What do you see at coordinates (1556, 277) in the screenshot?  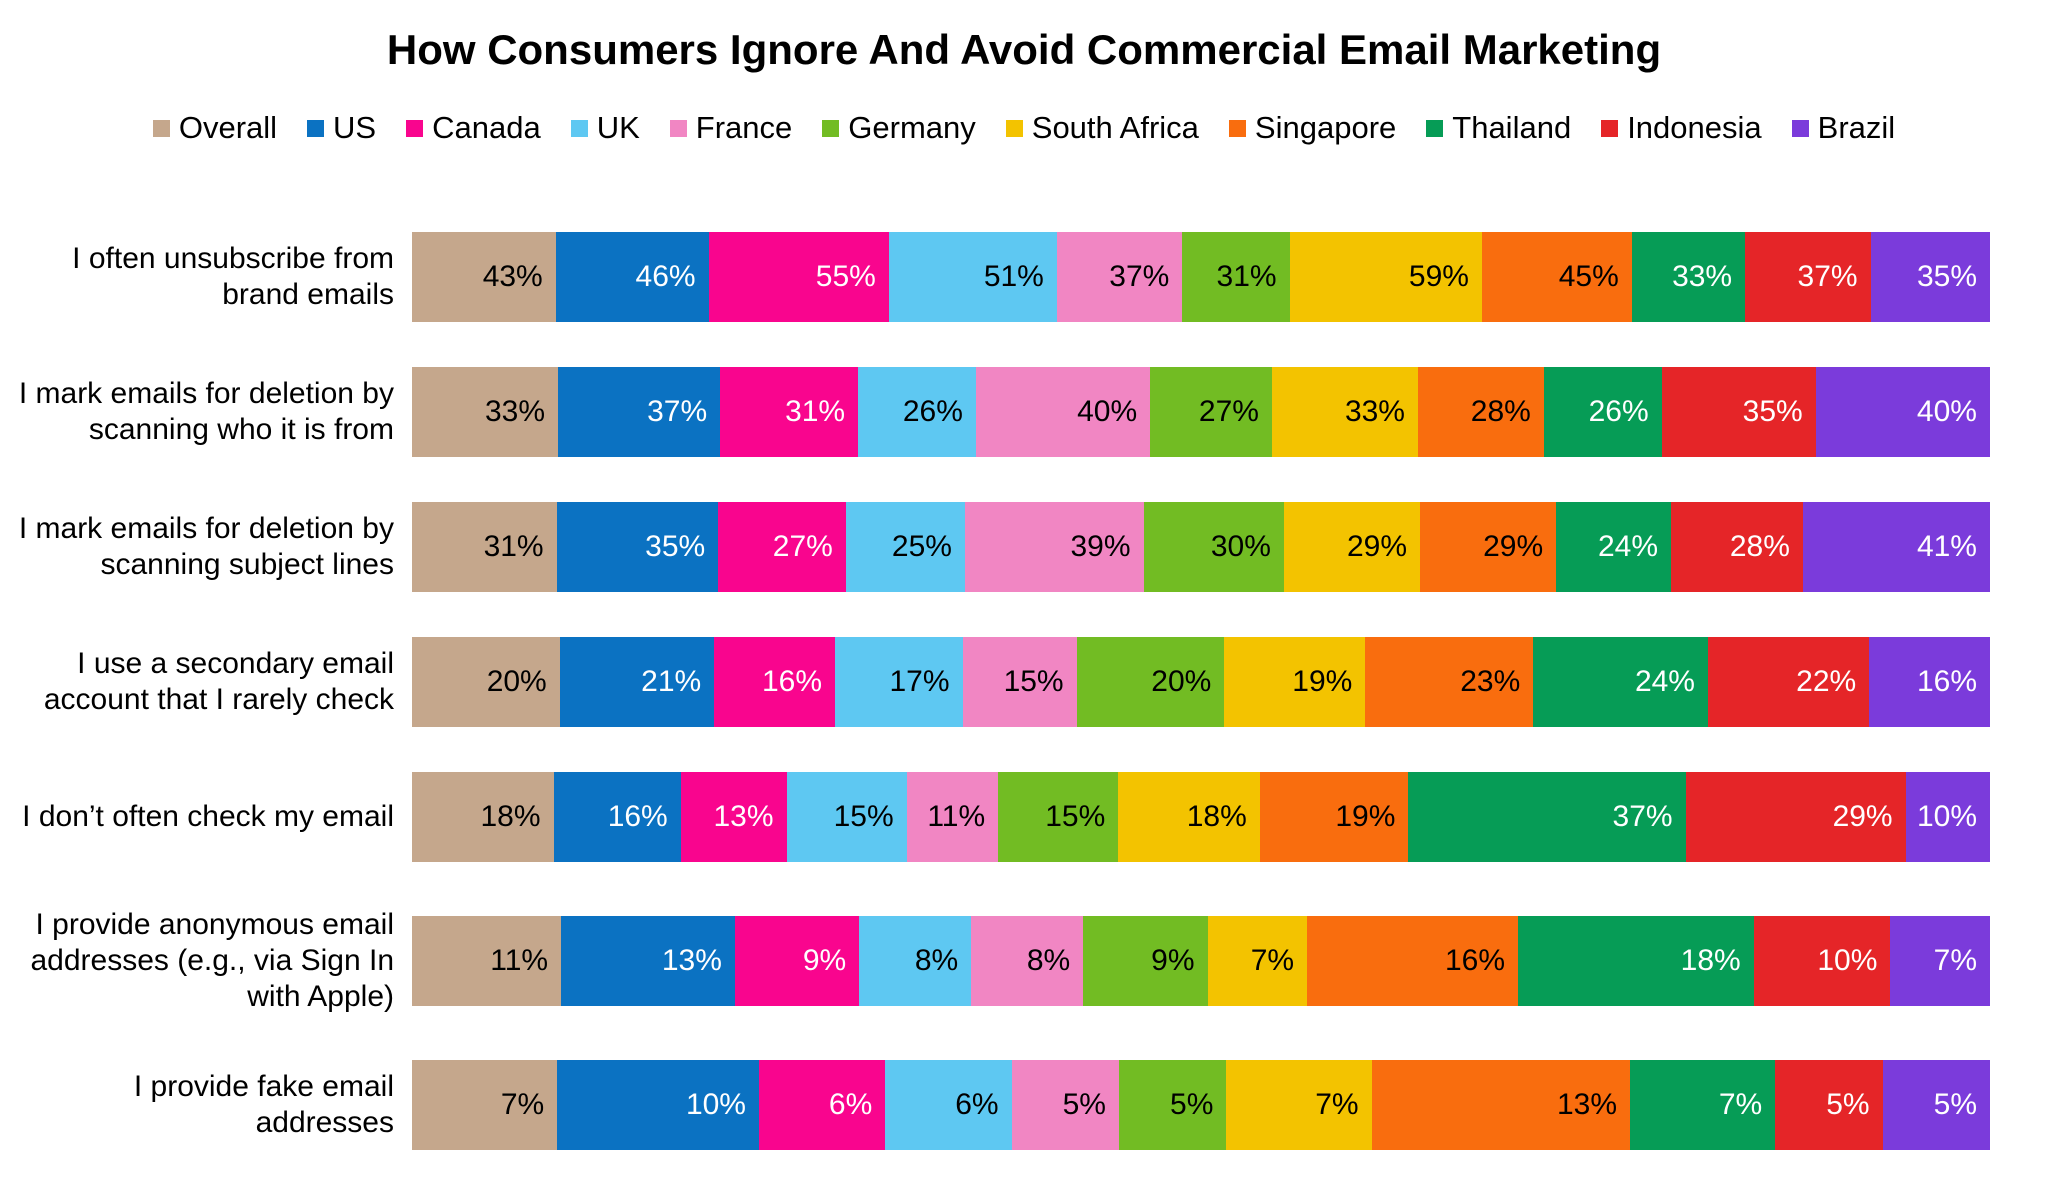 I see `bar-segment-singapore: 45%` at bounding box center [1556, 277].